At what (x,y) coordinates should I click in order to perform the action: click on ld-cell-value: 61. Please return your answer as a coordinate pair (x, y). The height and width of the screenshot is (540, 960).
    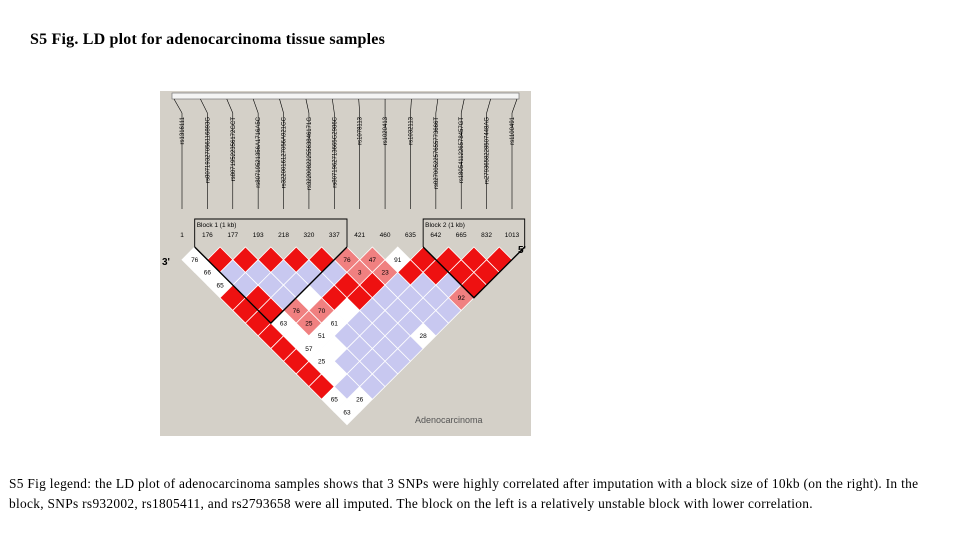
    Looking at the image, I should click on (335, 323).